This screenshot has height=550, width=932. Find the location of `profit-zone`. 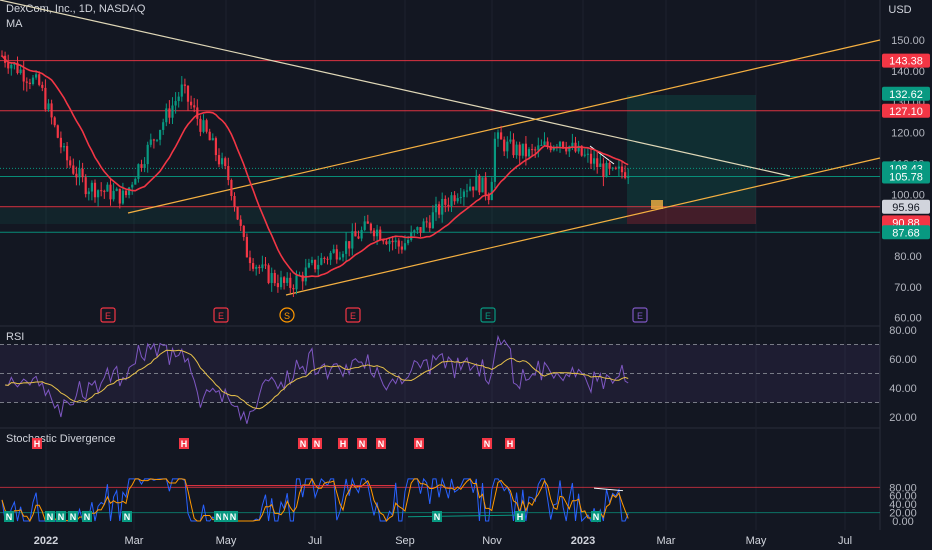

profit-zone is located at coordinates (691, 151).